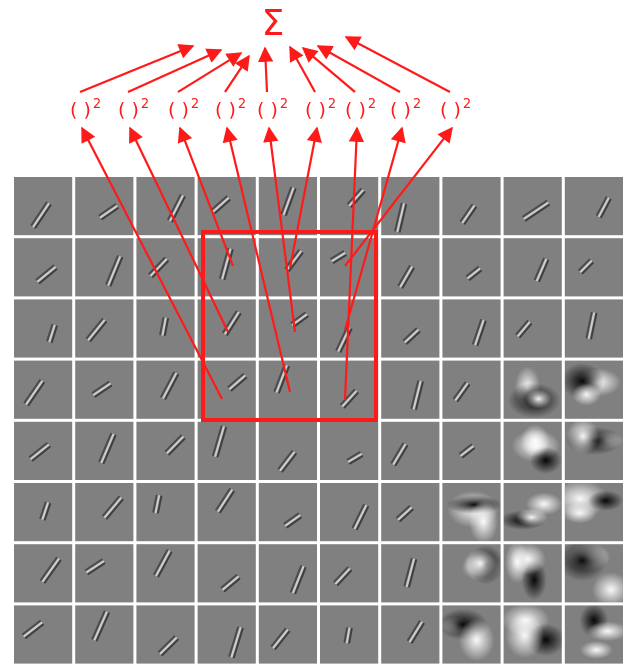  I want to click on pooling-region-box, so click(289, 326).